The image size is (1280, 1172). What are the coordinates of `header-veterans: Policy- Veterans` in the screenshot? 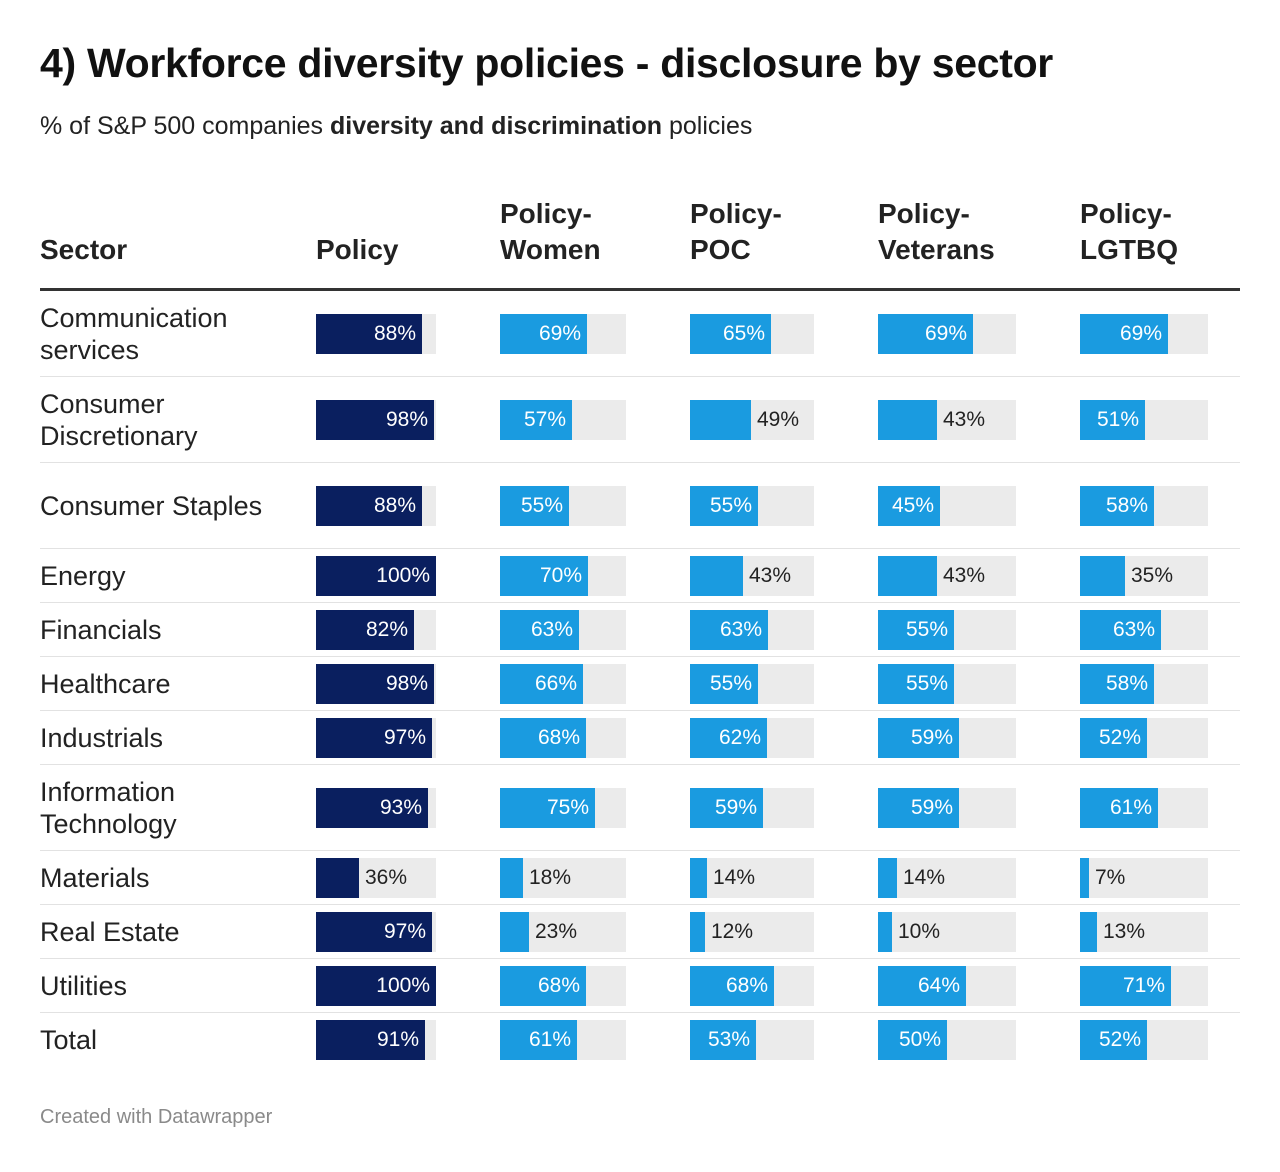 It's located at (936, 231).